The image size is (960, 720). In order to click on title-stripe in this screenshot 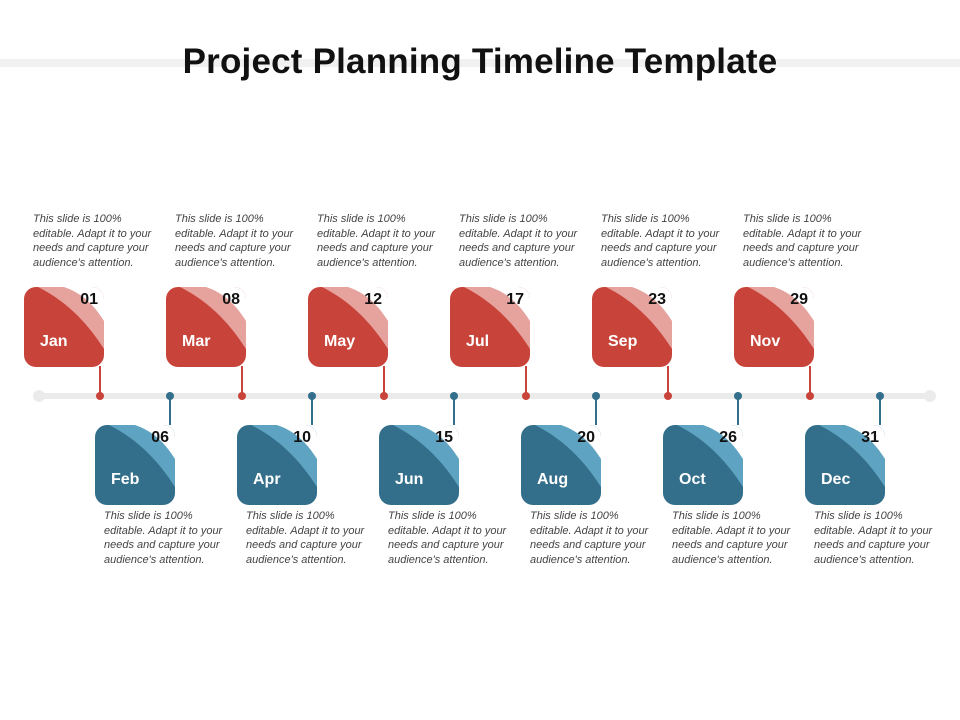, I will do `click(480, 63)`.